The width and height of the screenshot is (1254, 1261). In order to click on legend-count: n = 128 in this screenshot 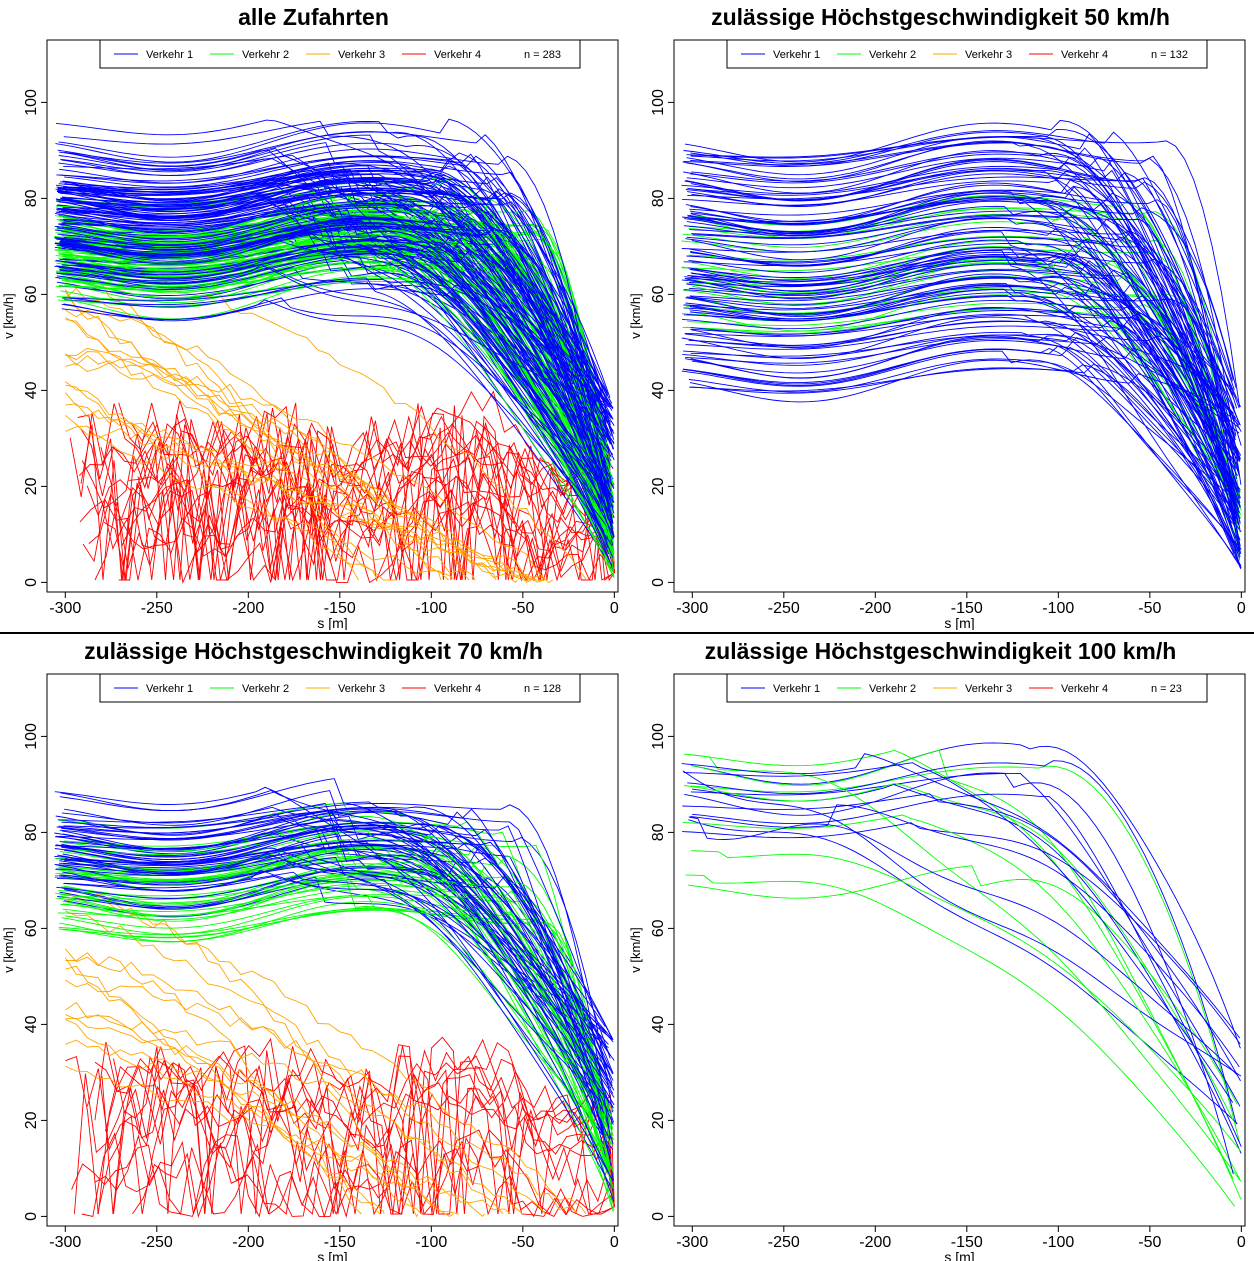, I will do `click(542, 689)`.